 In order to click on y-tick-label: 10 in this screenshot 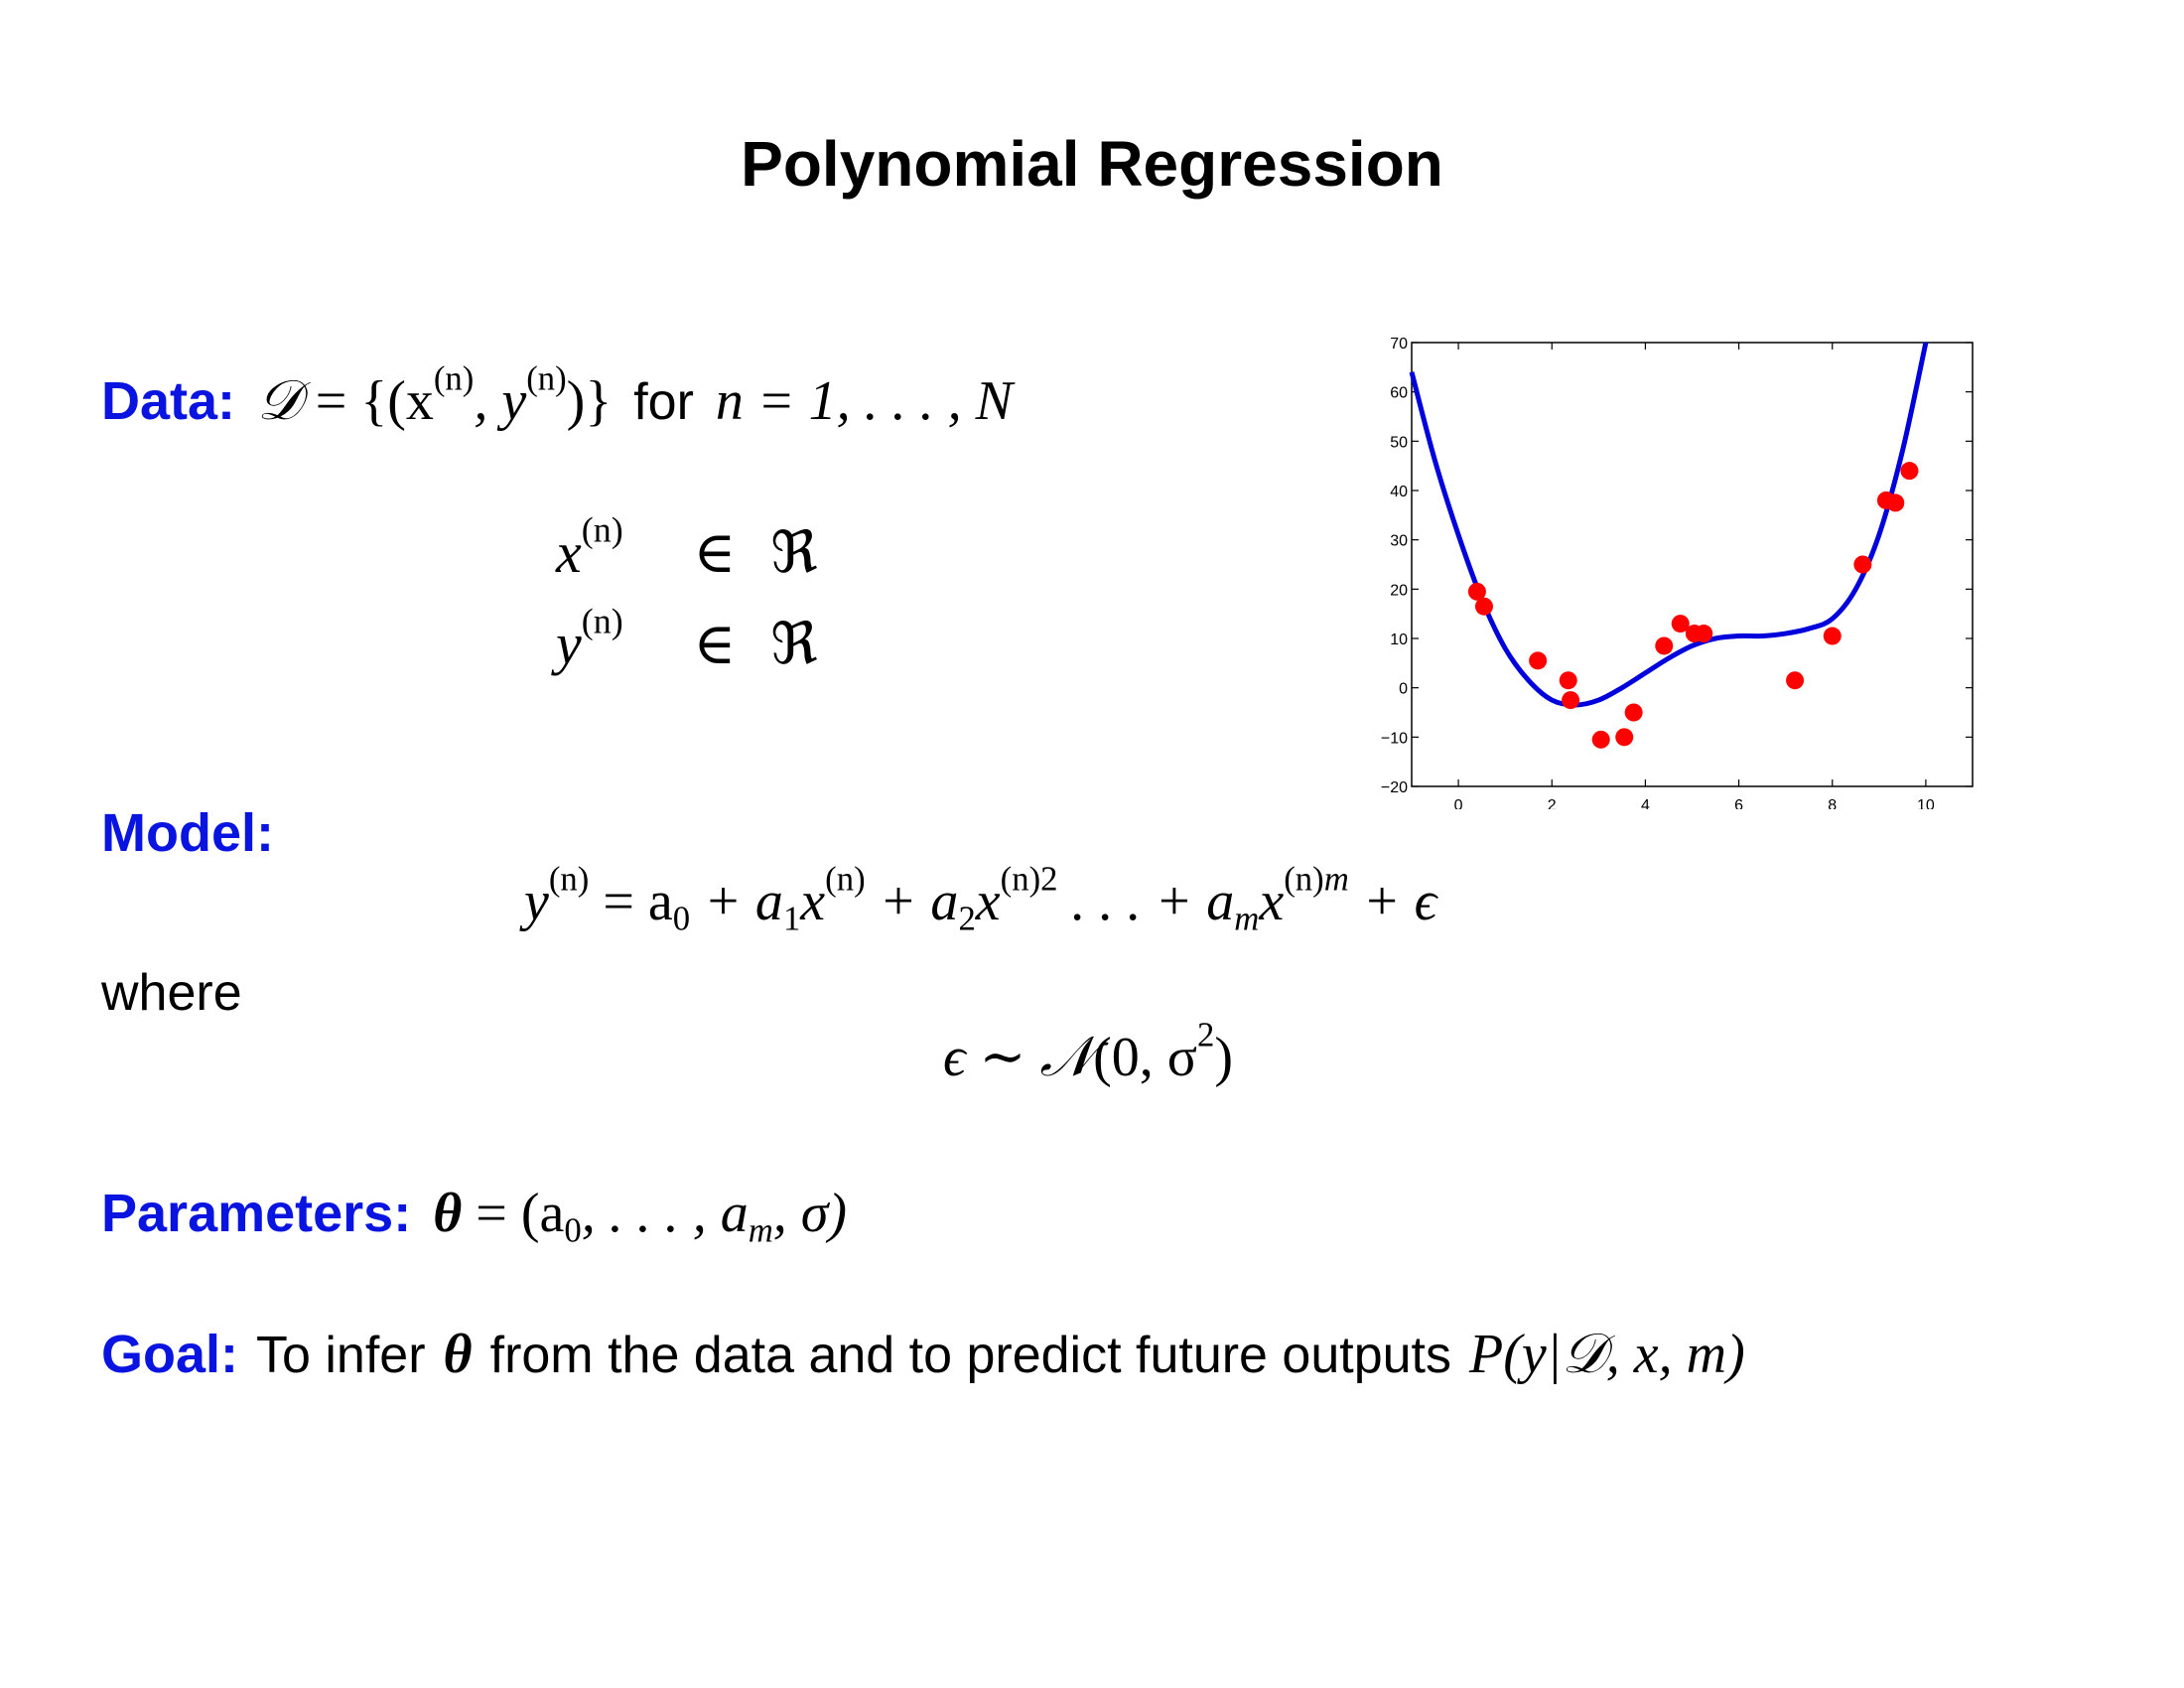, I will do `click(1399, 640)`.